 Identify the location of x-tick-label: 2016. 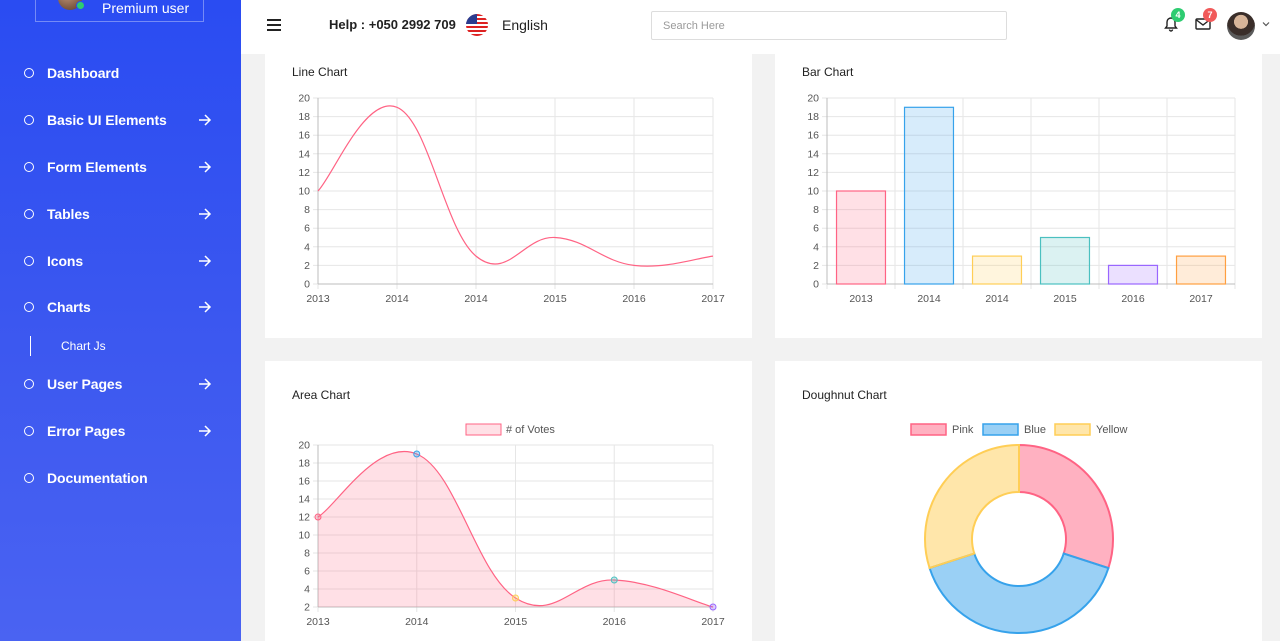
(1133, 299).